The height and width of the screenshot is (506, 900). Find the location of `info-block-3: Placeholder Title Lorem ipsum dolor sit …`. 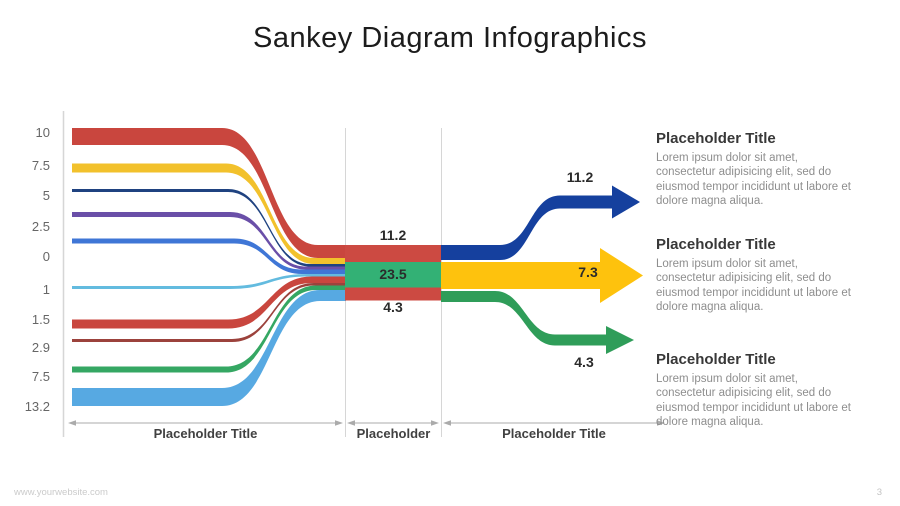

info-block-3: Placeholder Title Lorem ipsum dolor sit … is located at coordinates (754, 390).